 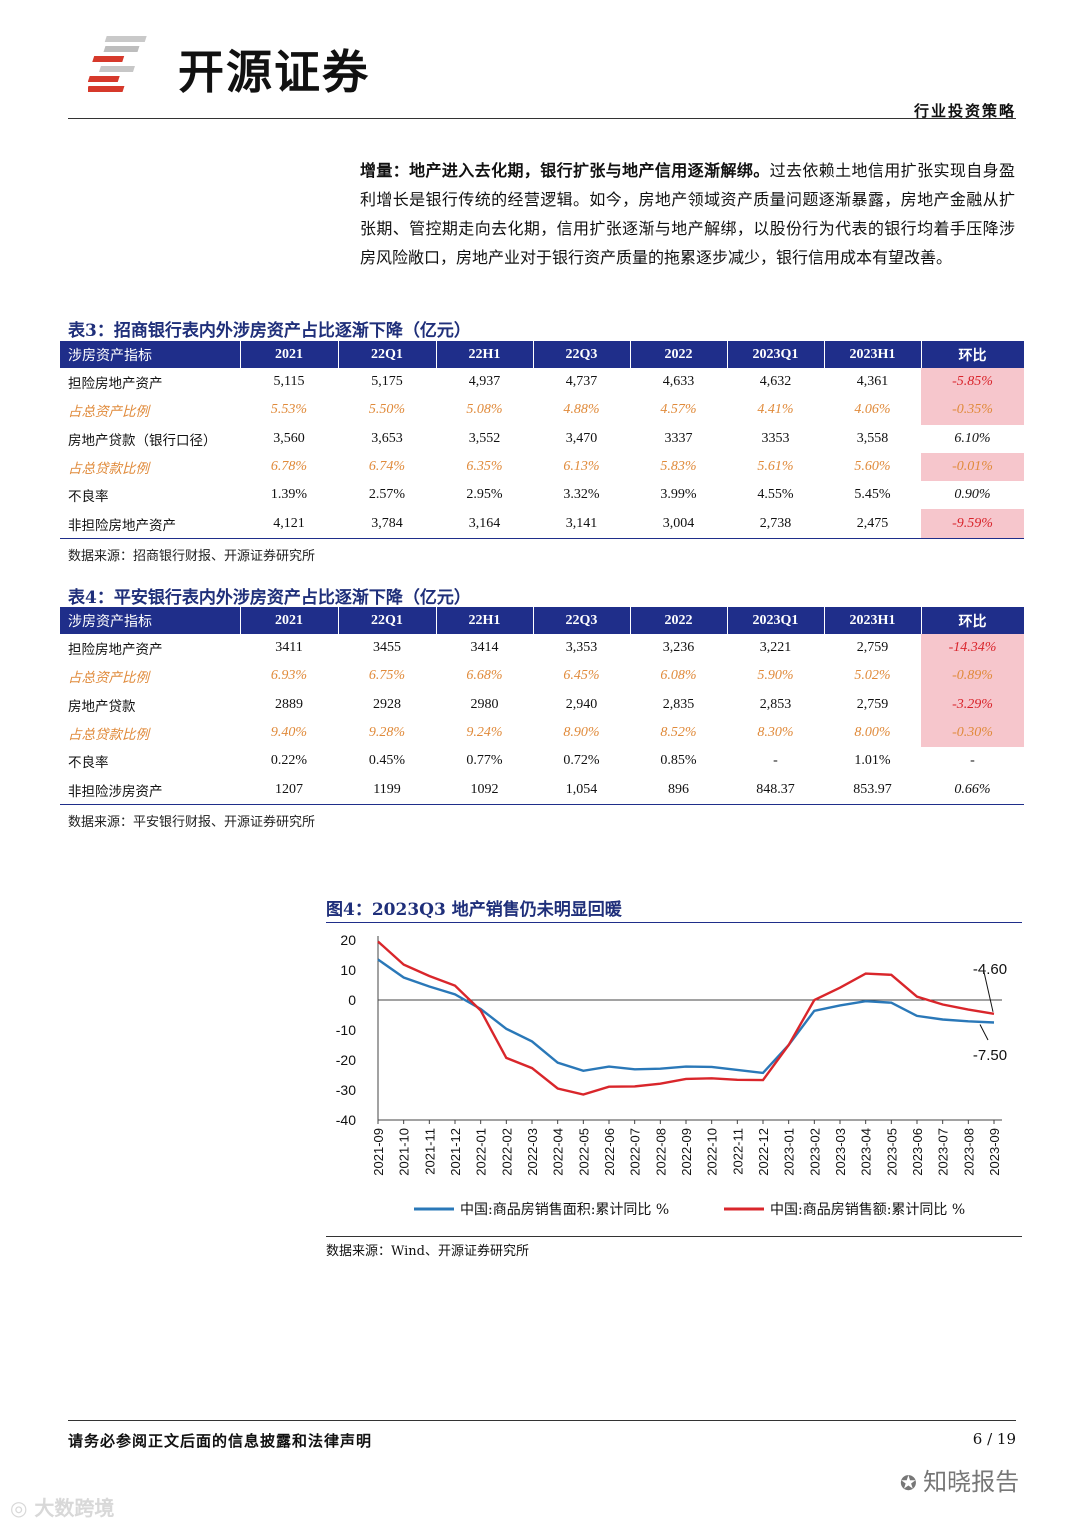 What do you see at coordinates (872, 382) in the screenshot?
I see `table-cell: 4,361` at bounding box center [872, 382].